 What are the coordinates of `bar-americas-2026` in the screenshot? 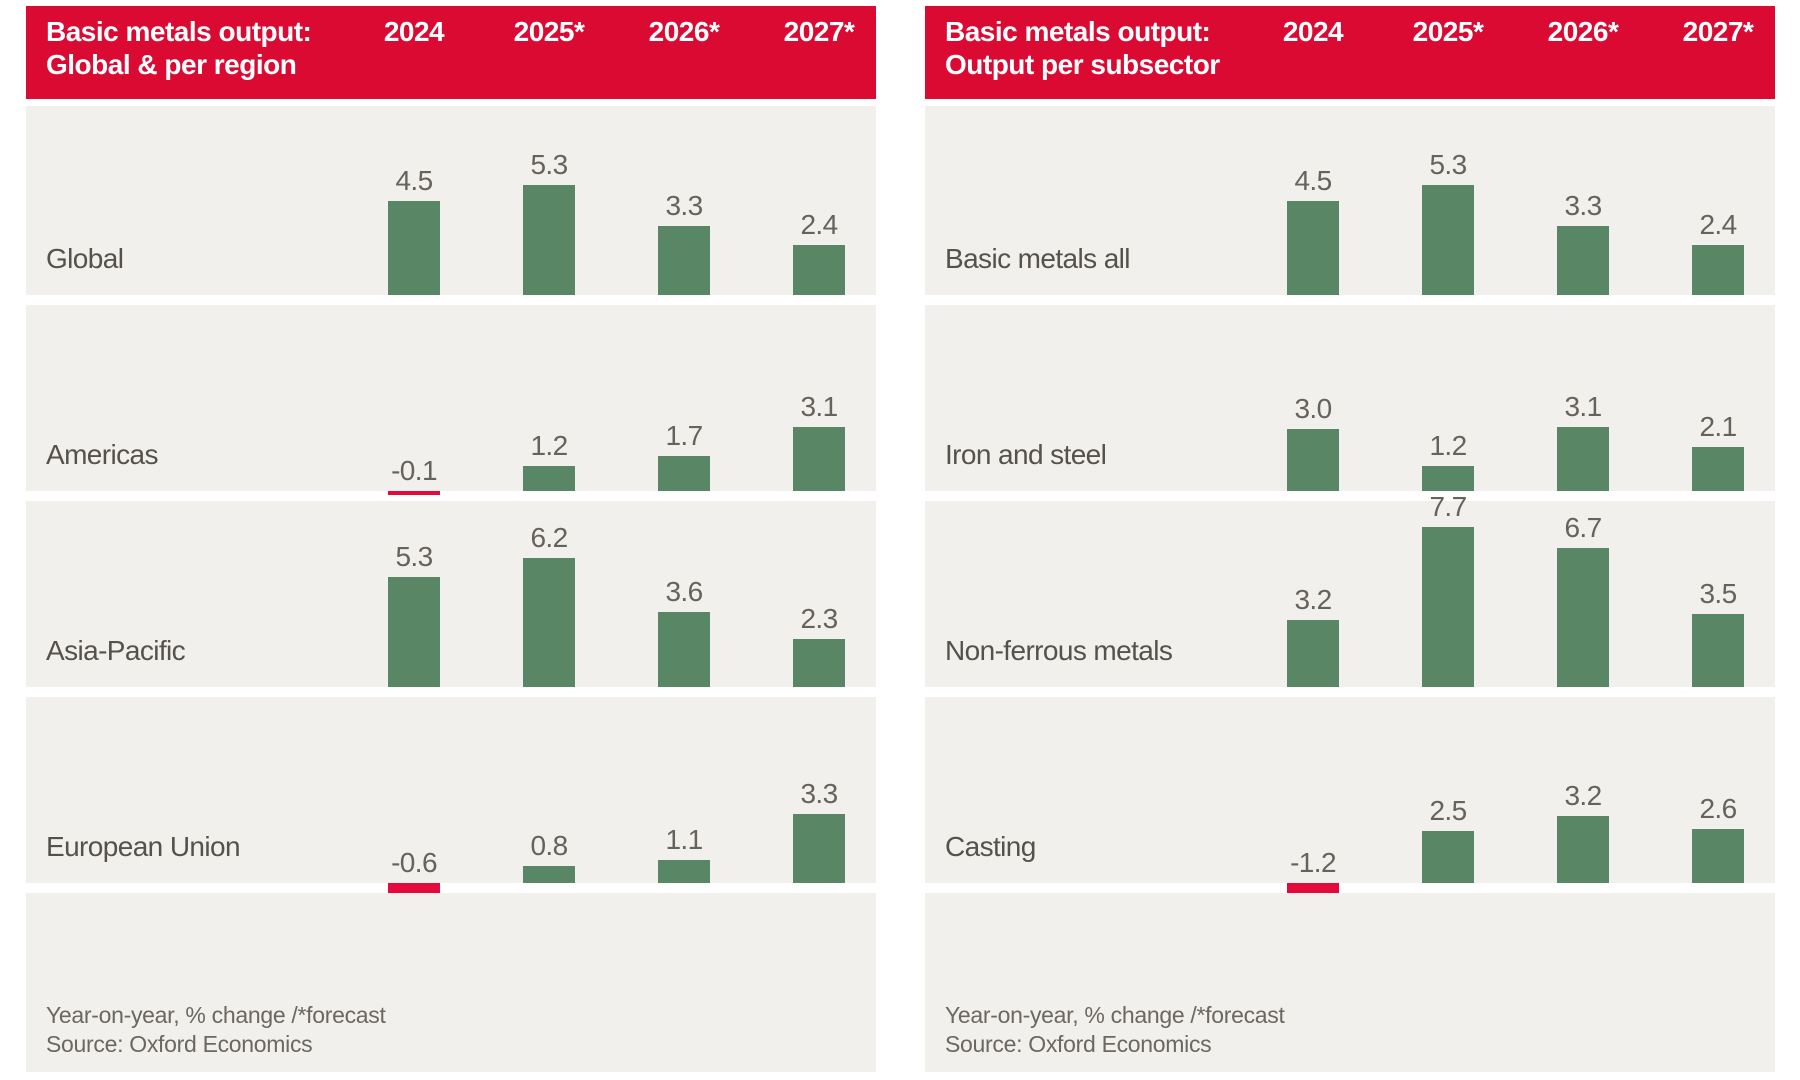 It's located at (684, 473).